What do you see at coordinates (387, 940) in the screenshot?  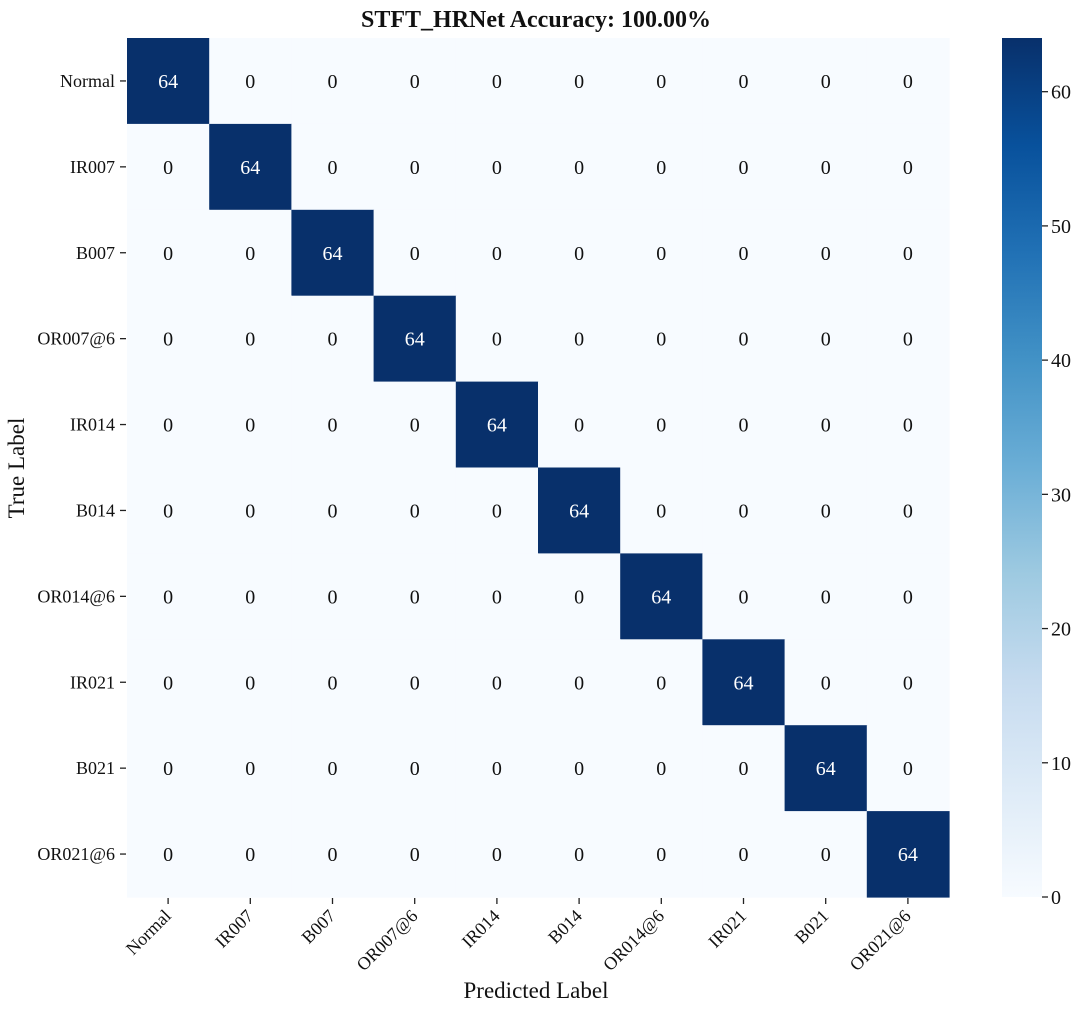 I see `x-tick-label: OR007@6` at bounding box center [387, 940].